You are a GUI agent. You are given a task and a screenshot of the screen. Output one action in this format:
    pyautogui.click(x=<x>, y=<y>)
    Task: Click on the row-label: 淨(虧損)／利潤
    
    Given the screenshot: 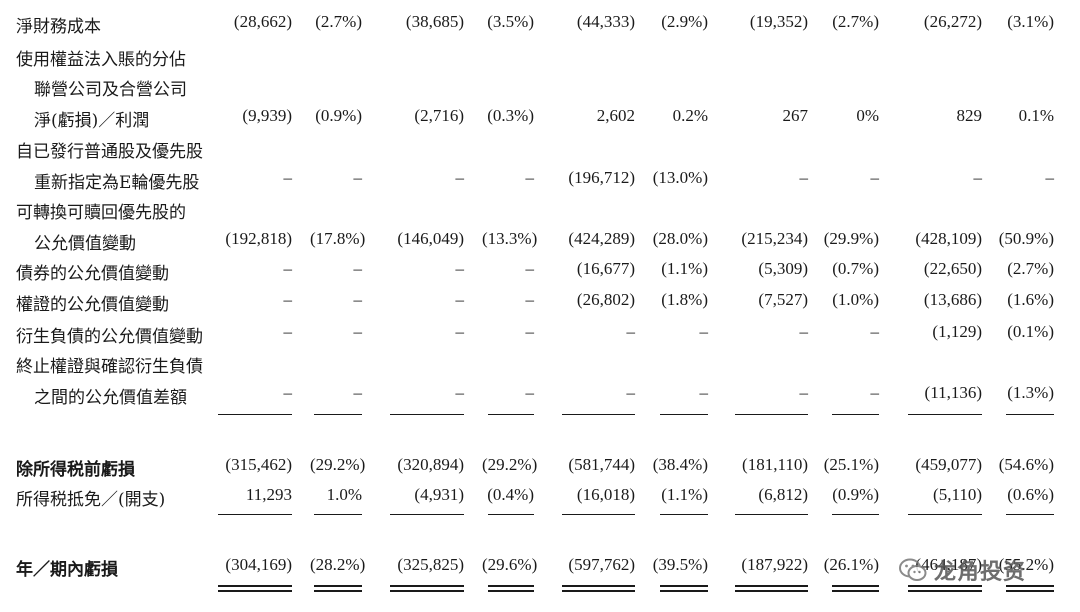 What is the action you would take?
    pyautogui.click(x=92, y=121)
    